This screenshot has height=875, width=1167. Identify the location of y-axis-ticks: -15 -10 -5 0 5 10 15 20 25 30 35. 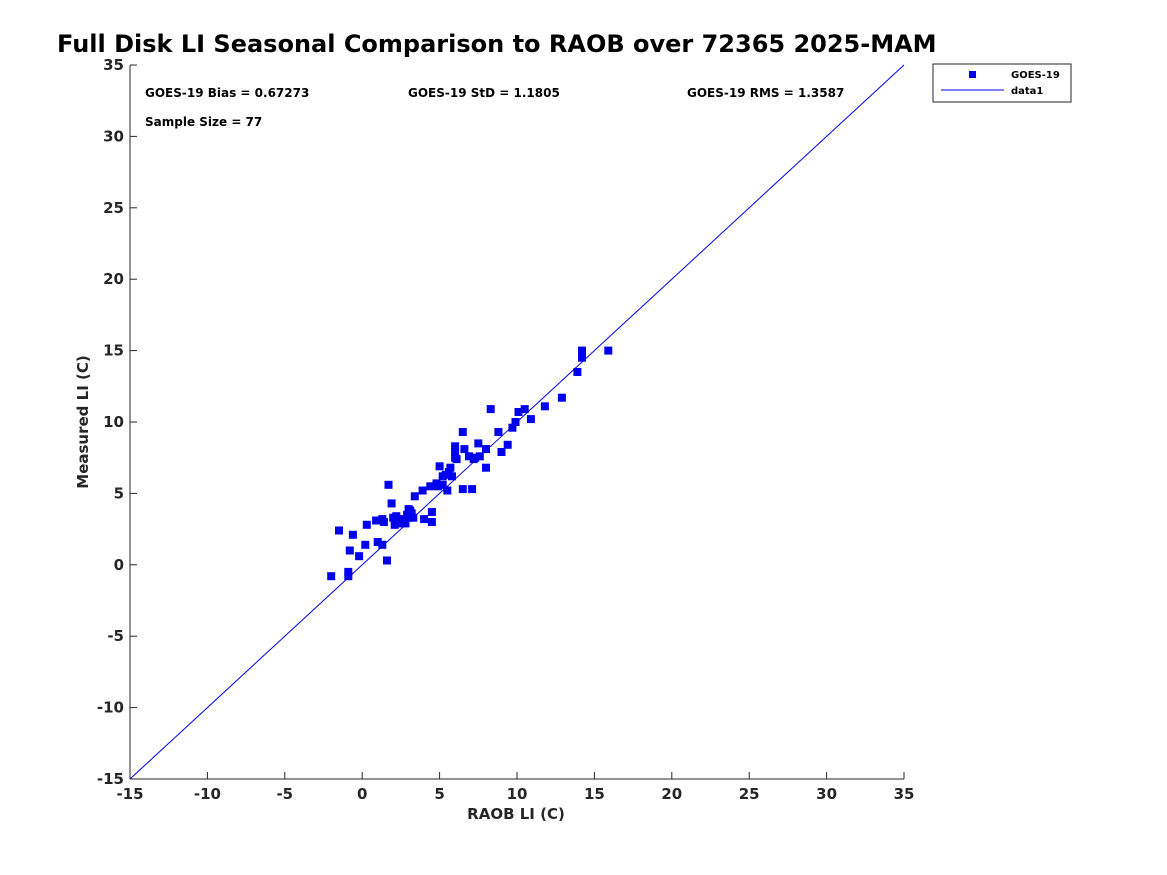
(117, 422).